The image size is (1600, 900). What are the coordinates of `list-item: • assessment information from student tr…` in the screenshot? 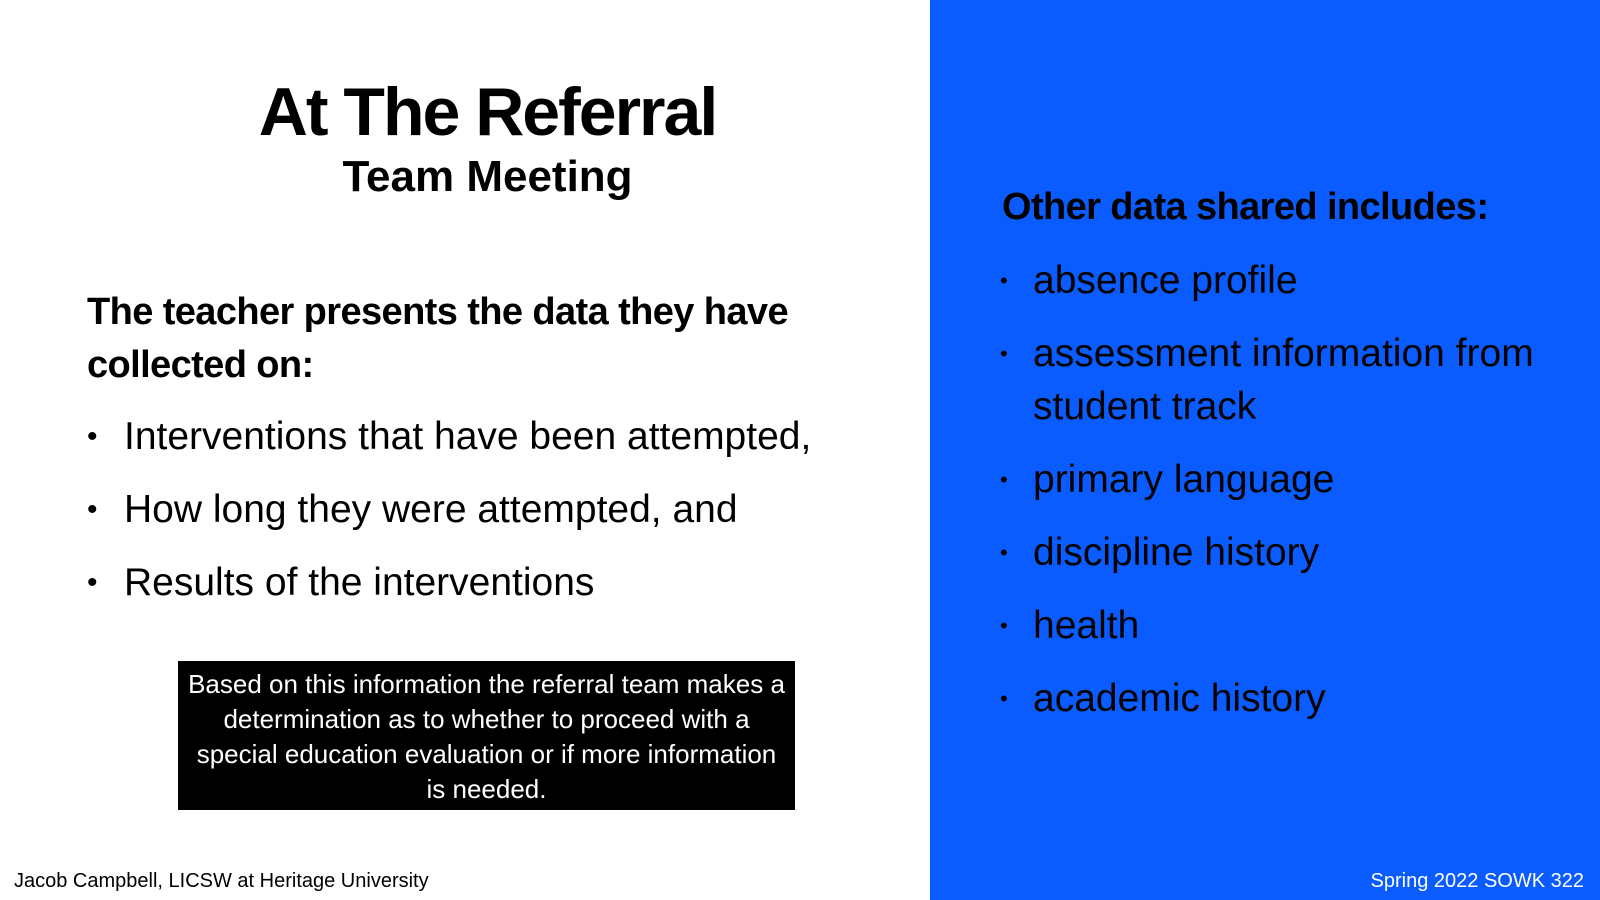 It's located at (1285, 380).